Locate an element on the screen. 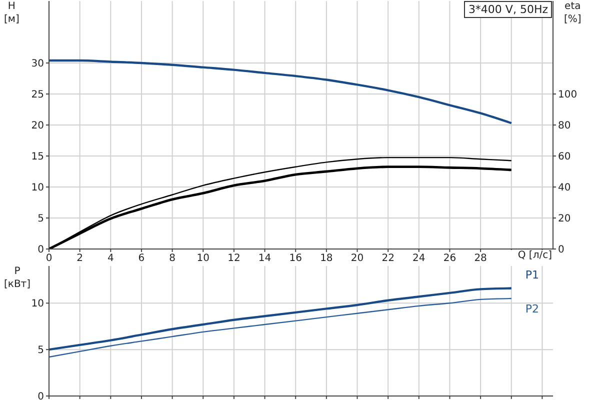 Image resolution: width=600 pixels, height=400 pixels. x-tick-label: 20 is located at coordinates (357, 258).